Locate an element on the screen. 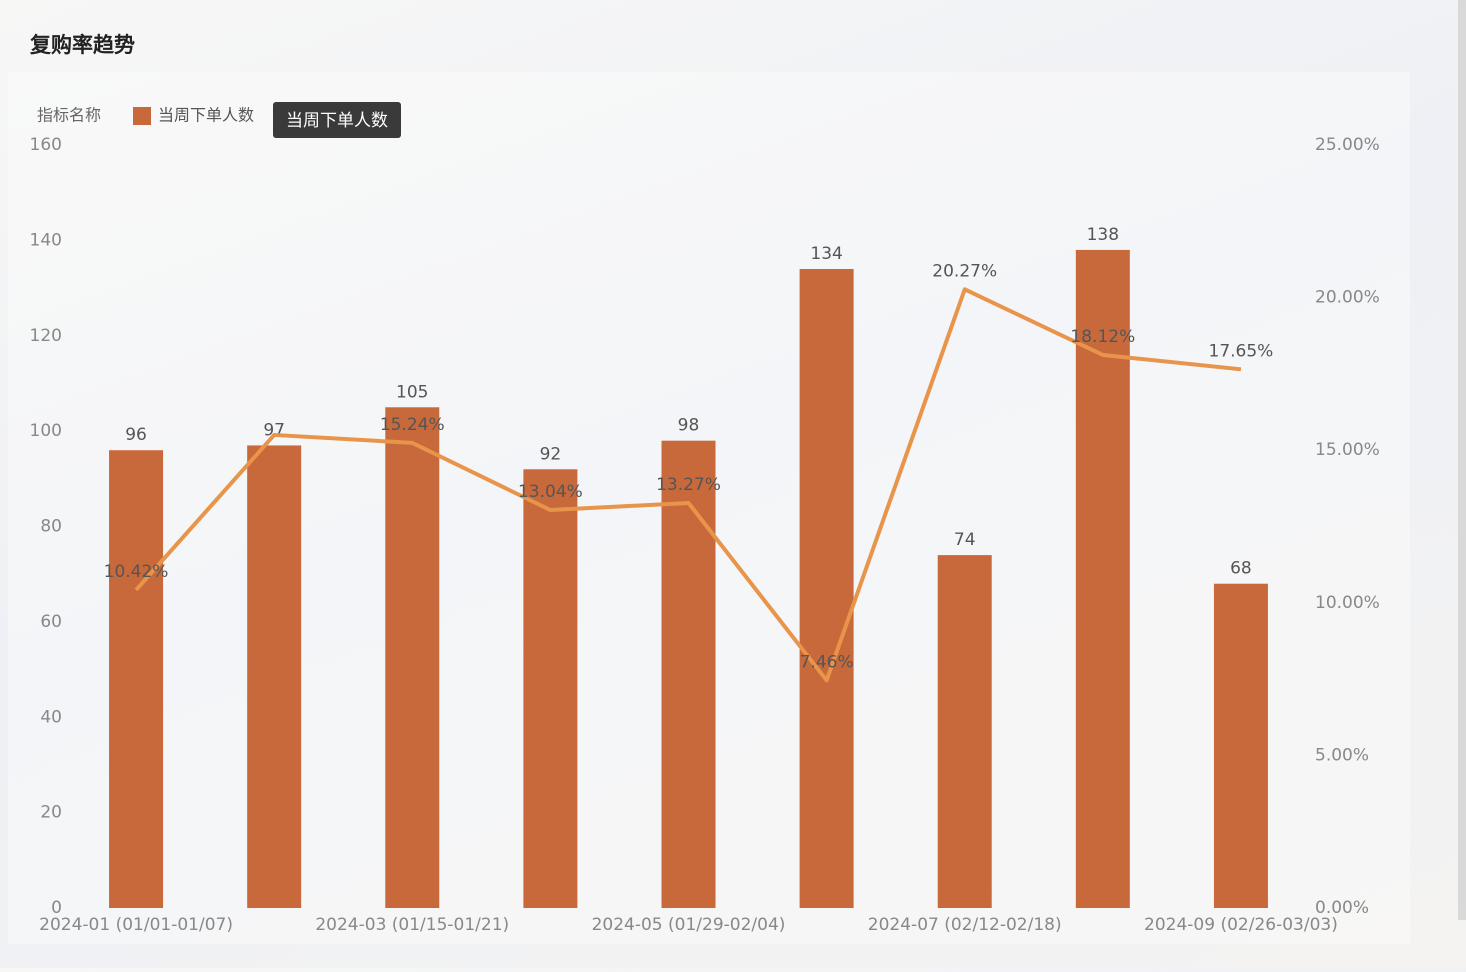  bar-value-label: 96 is located at coordinates (136, 435).